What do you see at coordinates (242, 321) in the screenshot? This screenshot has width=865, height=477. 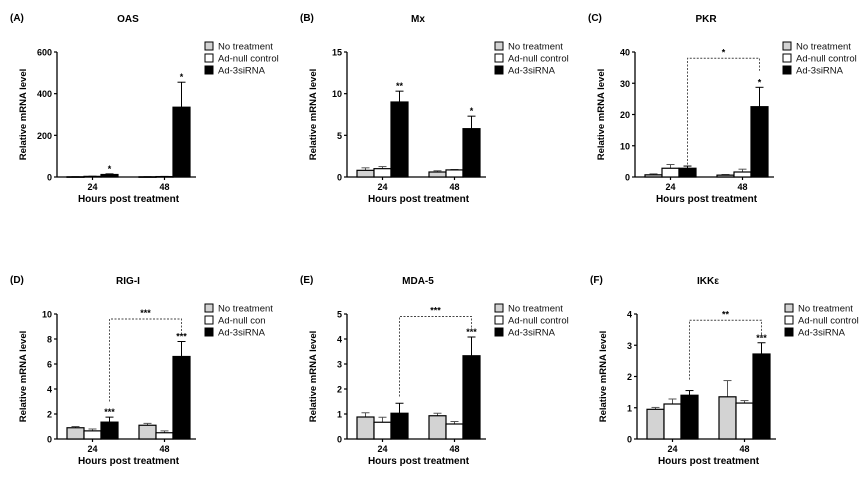 I see `legend-label: Ad-null con` at bounding box center [242, 321].